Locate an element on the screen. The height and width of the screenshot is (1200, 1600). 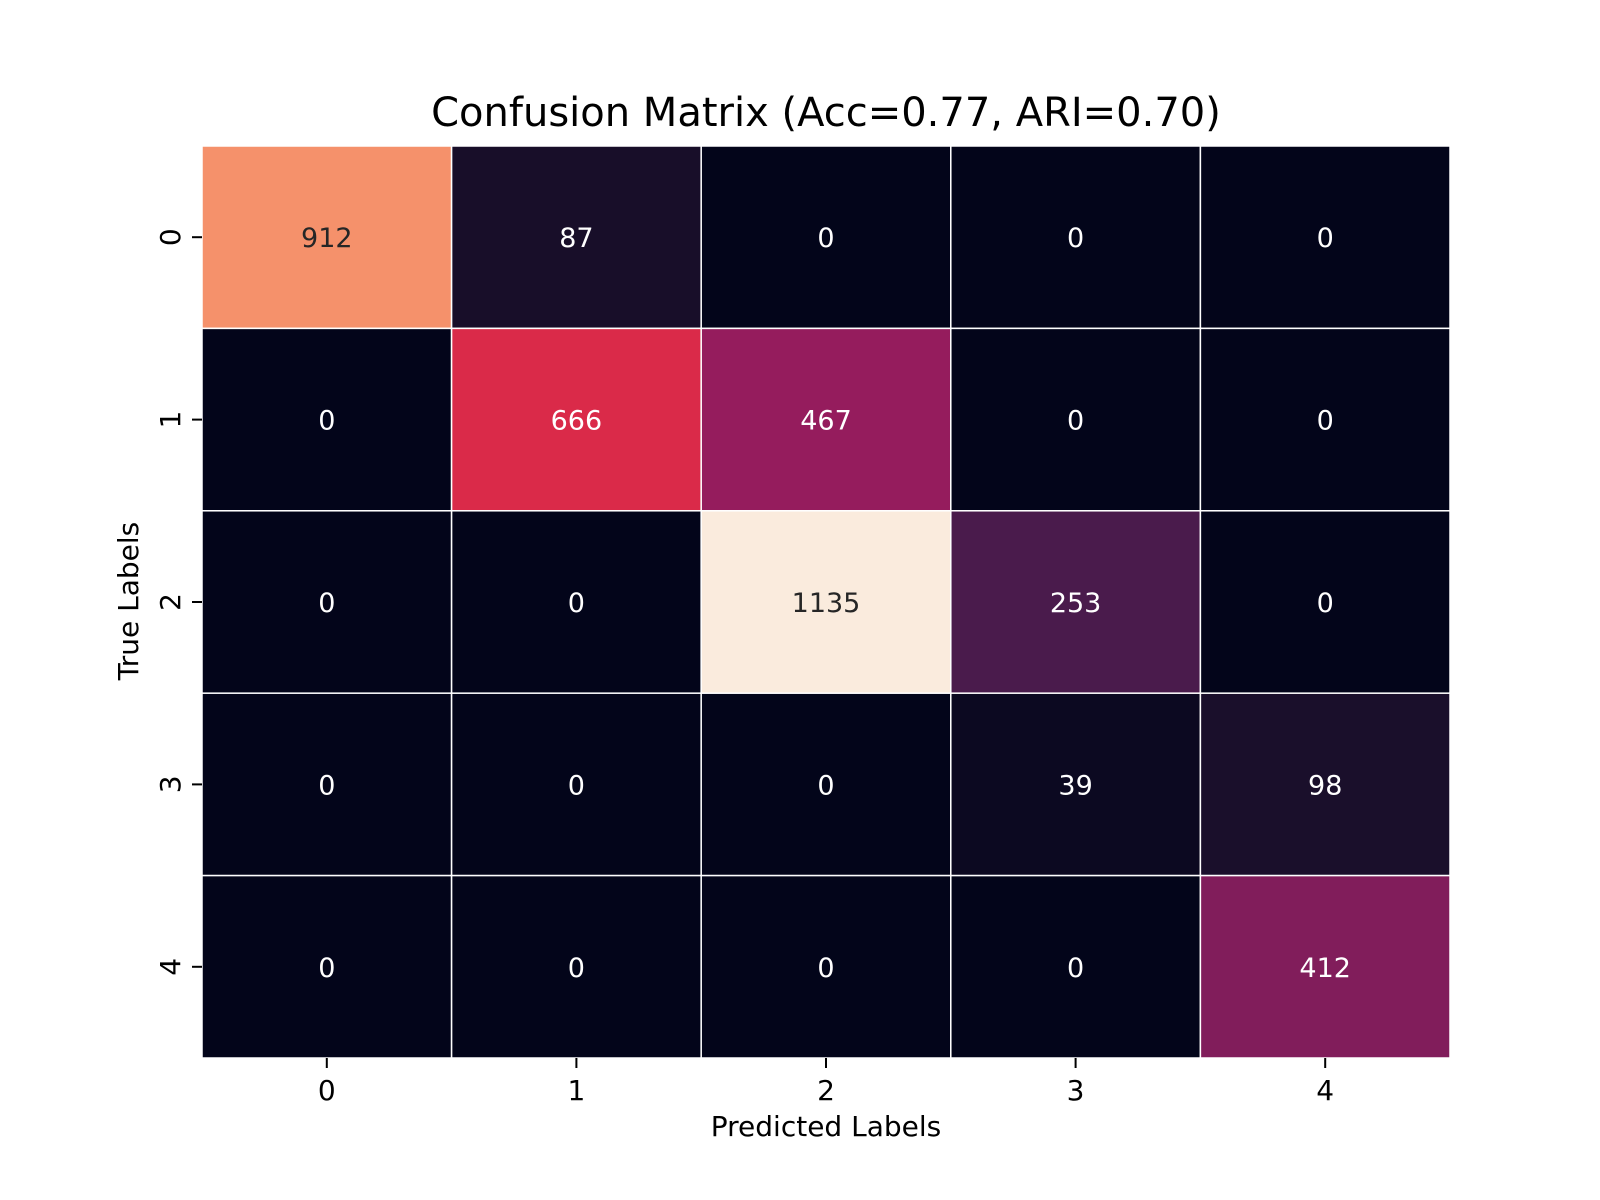
y-tick-label: 1 is located at coordinates (170, 420).